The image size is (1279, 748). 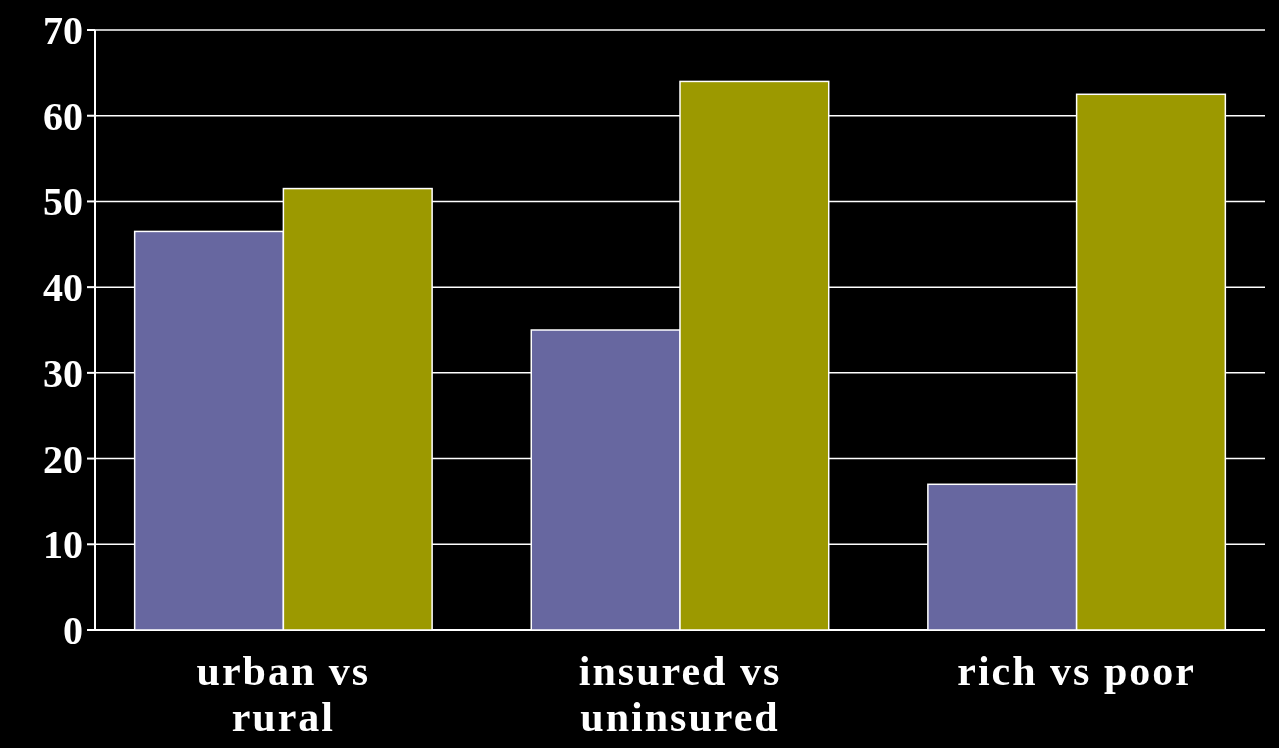 I want to click on x-tick-label: rich vs poor, so click(x=1076, y=671).